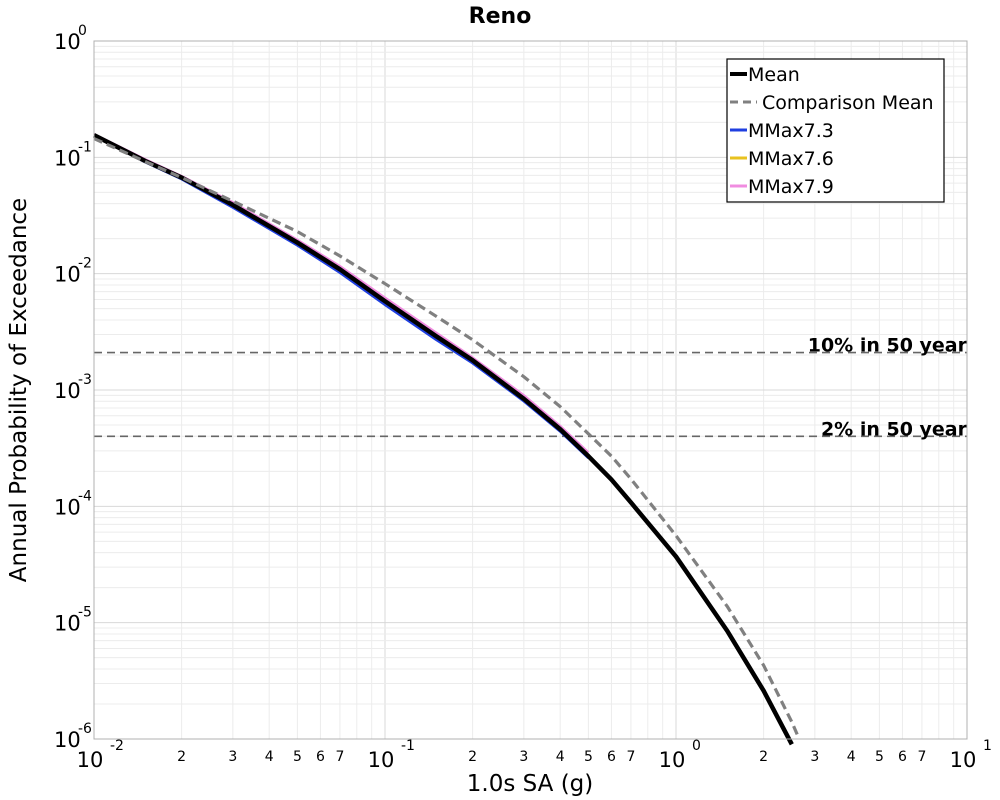 This screenshot has height=800, width=1000. Describe the element at coordinates (774, 75) in the screenshot. I see `legend-entry: Mean` at that location.